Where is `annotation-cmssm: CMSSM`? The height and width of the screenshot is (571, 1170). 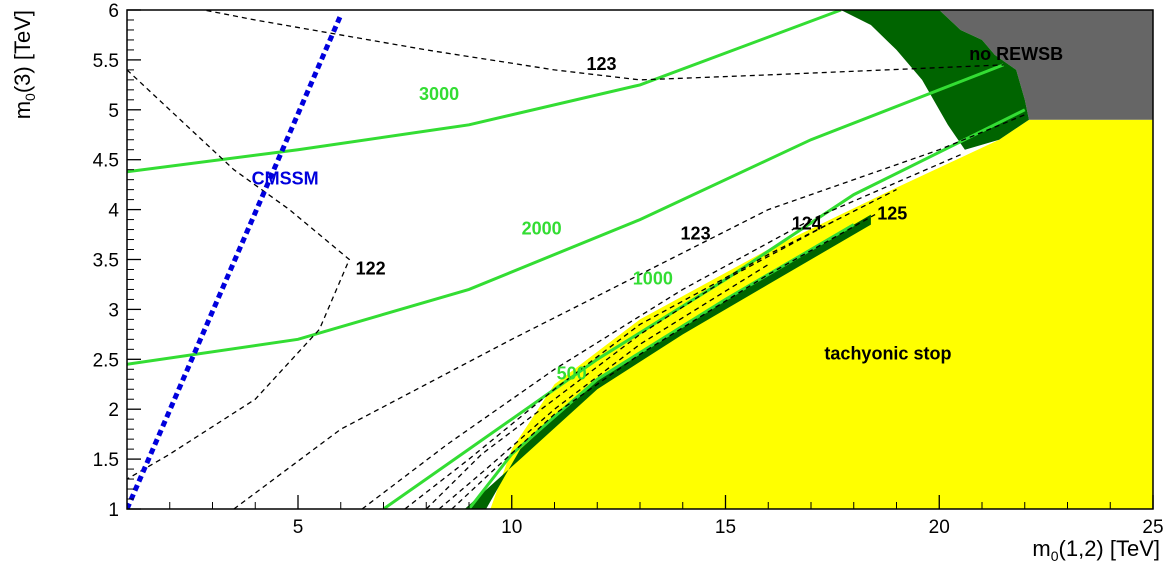 annotation-cmssm: CMSSM is located at coordinates (285, 179).